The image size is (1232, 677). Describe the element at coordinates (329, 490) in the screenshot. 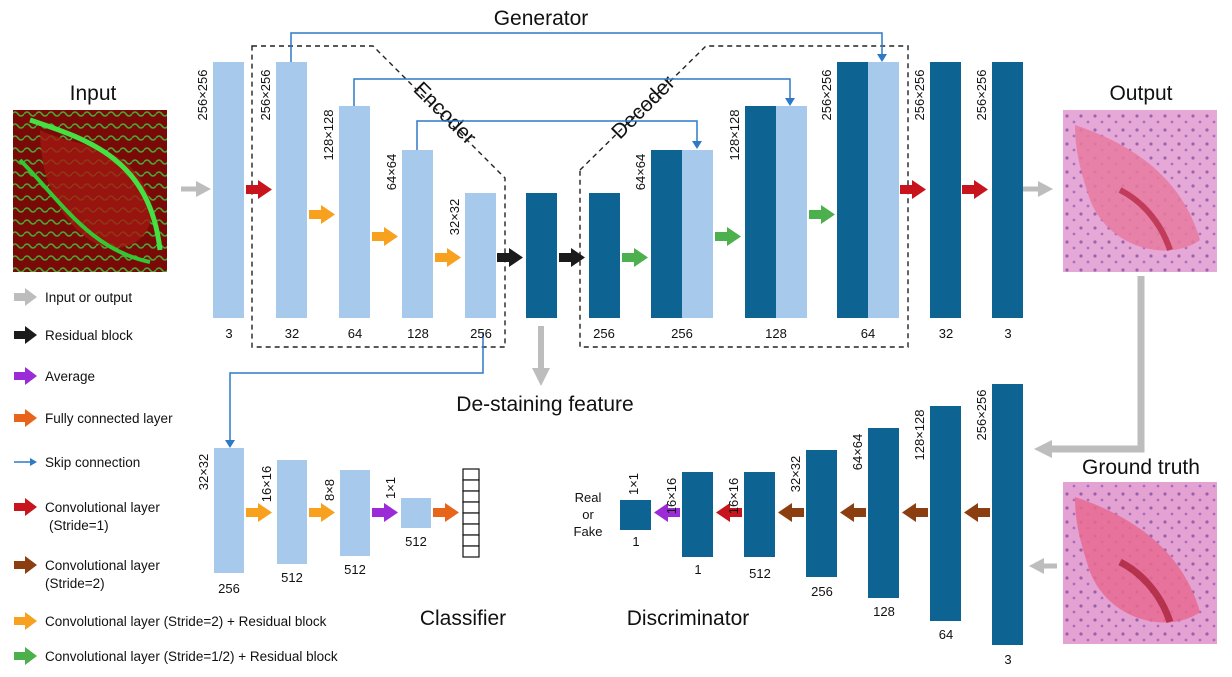

I see `cls-dim-label: 8×8` at that location.